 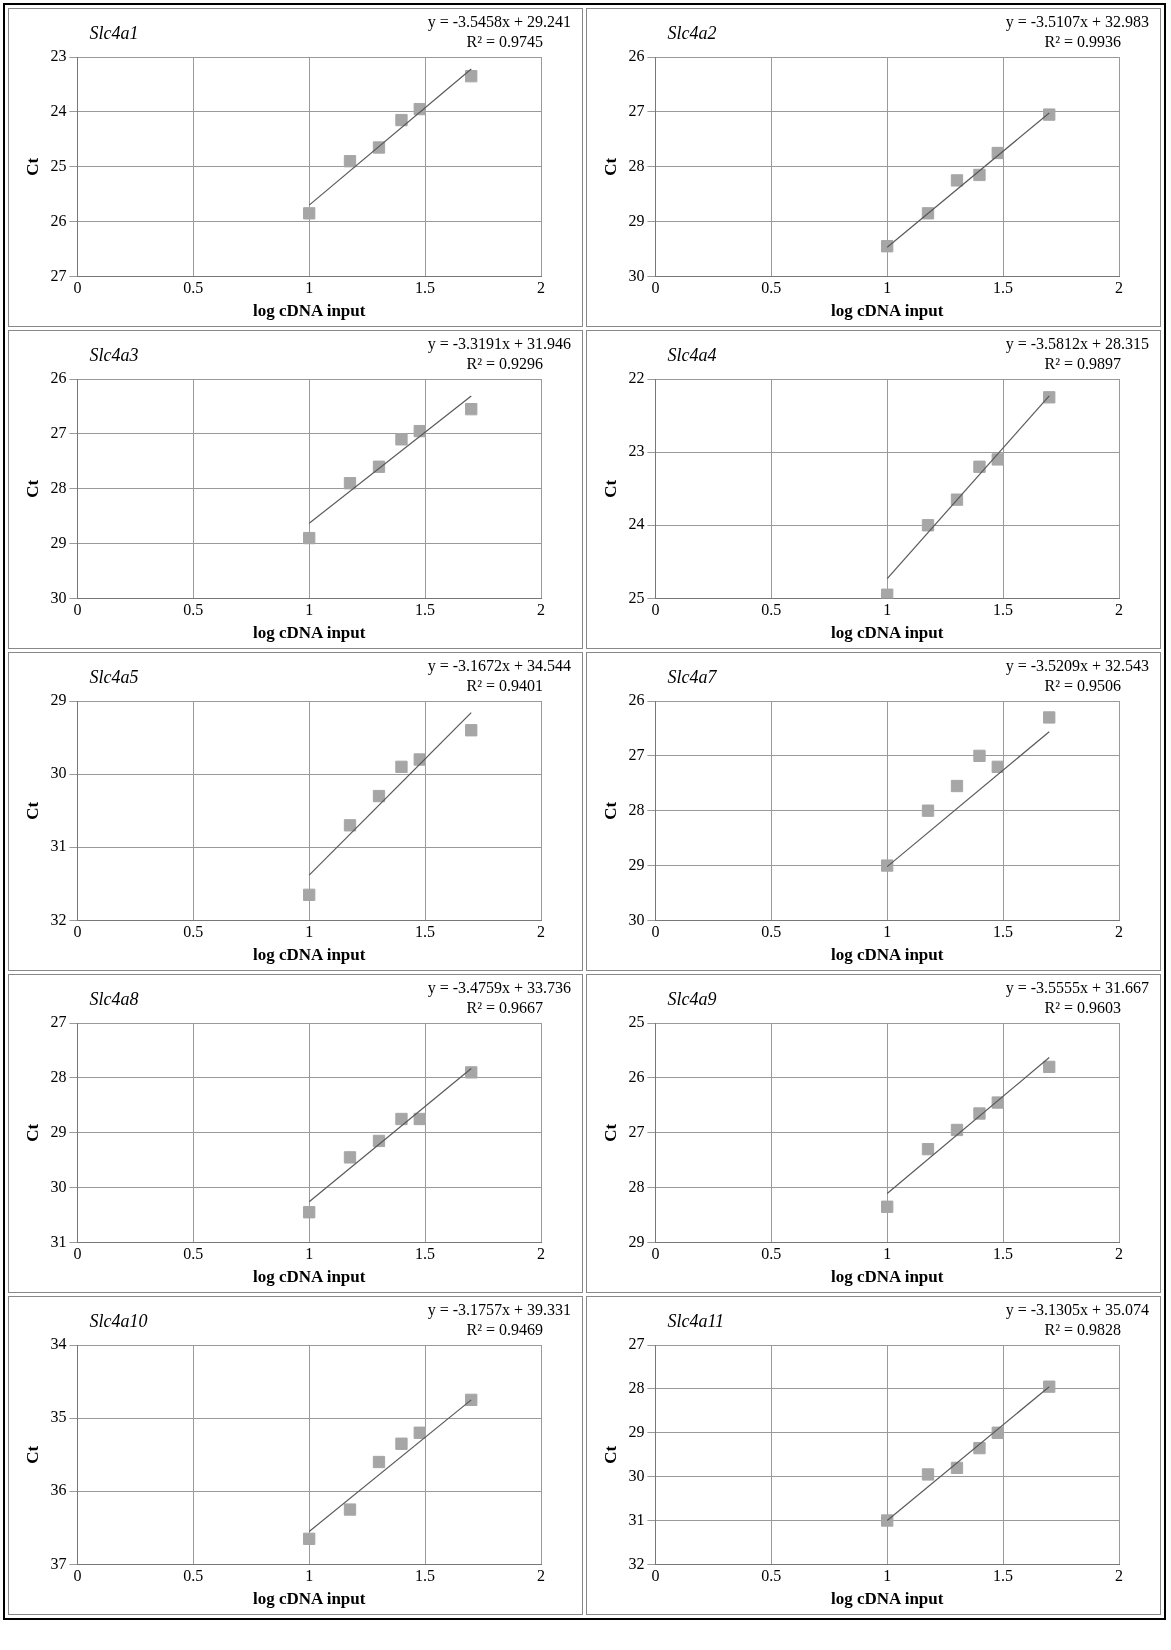 I want to click on y-tick-label: 22, so click(x=636, y=378).